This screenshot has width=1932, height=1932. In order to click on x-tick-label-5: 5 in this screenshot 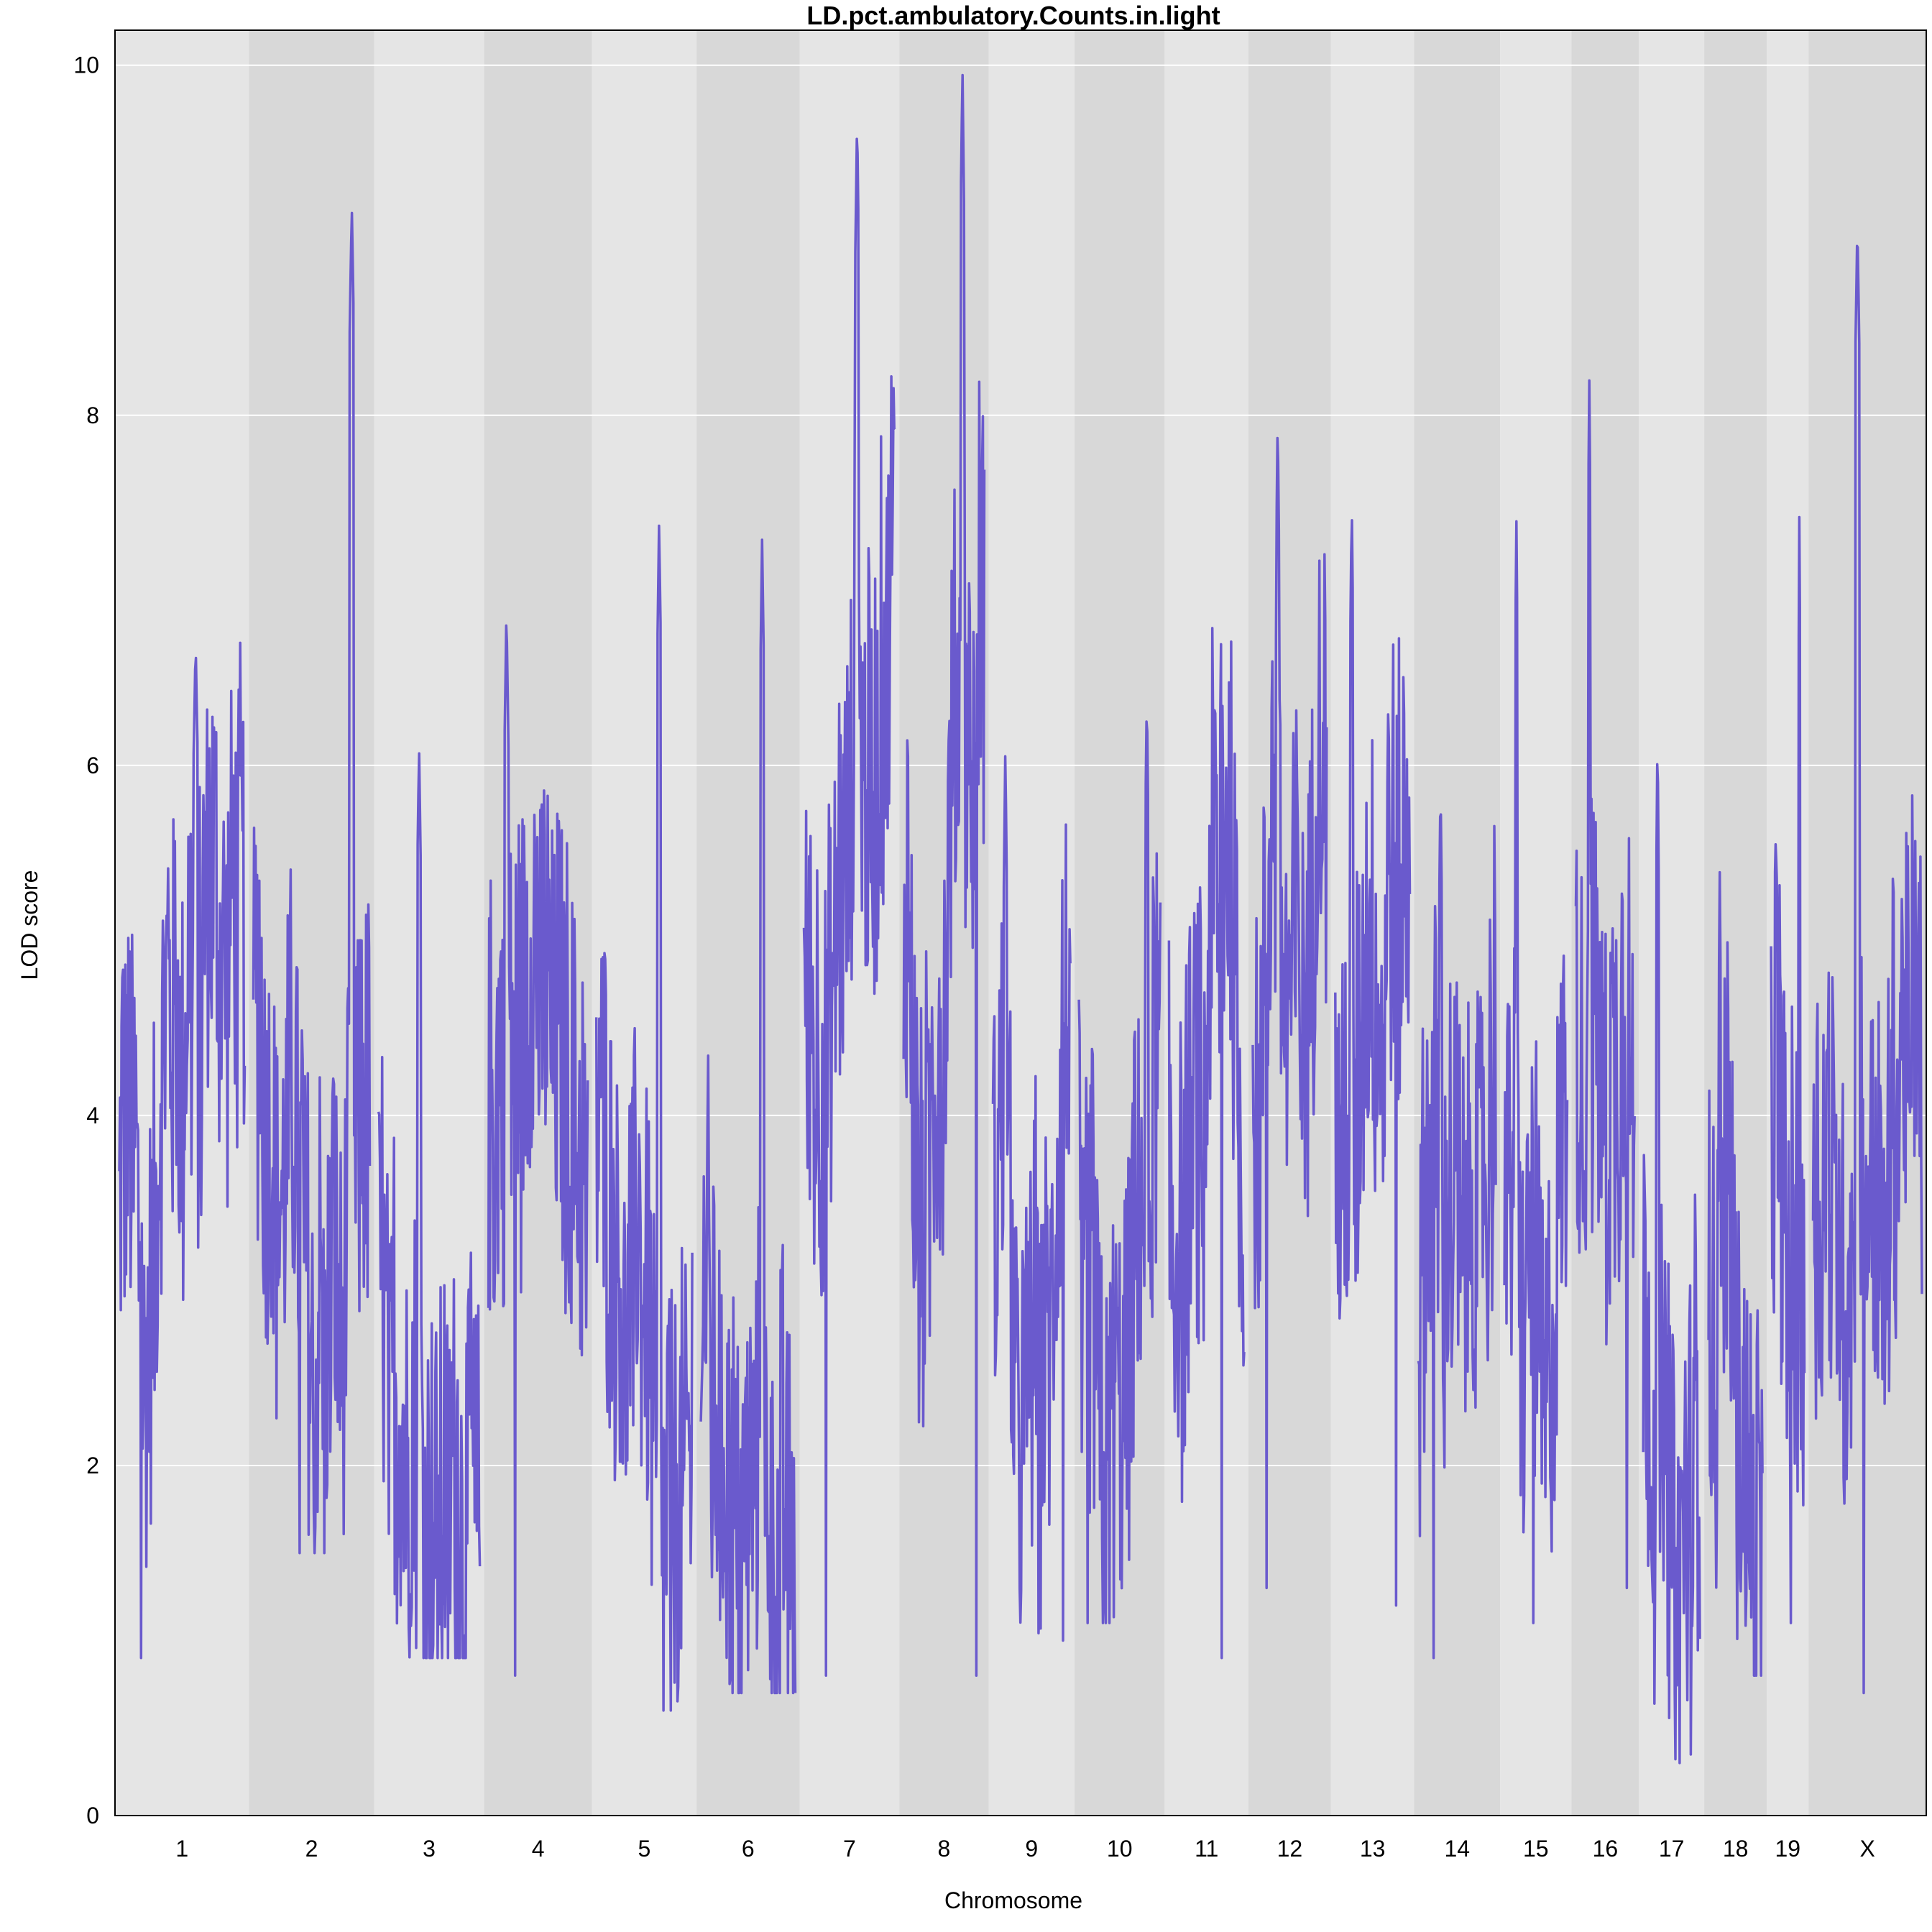, I will do `click(644, 1849)`.